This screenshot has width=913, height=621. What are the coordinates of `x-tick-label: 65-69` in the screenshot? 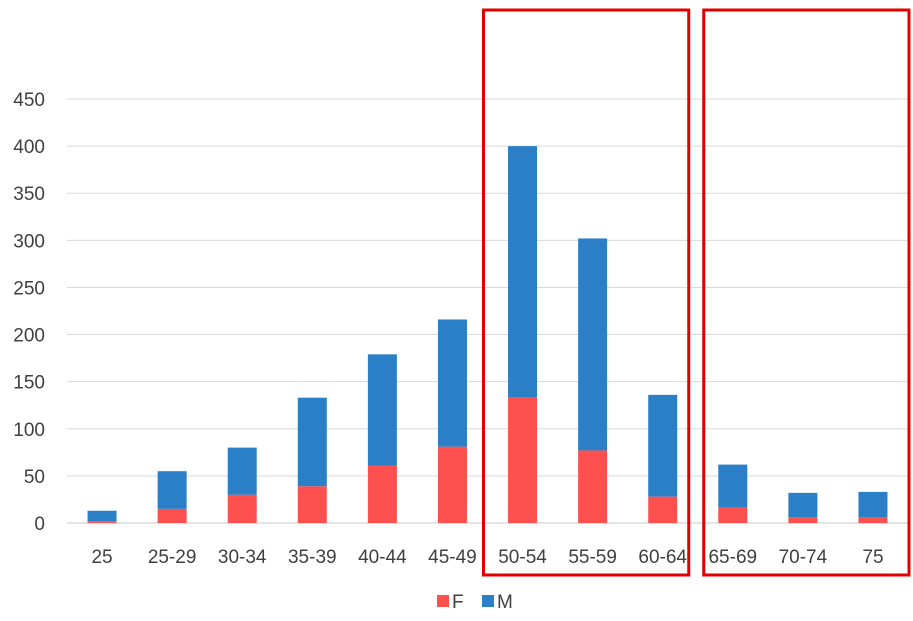 It's located at (732, 557).